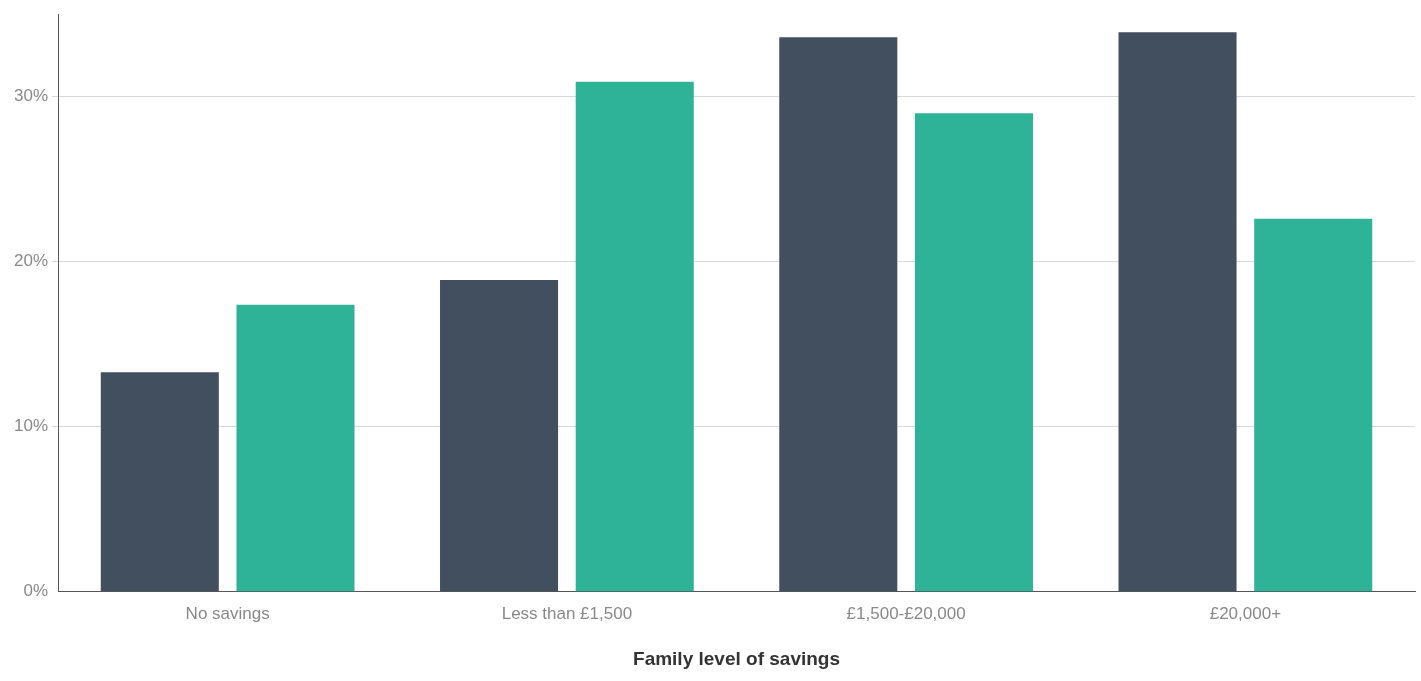 The image size is (1421, 681). What do you see at coordinates (31, 426) in the screenshot?
I see `y-tick-label: 10%` at bounding box center [31, 426].